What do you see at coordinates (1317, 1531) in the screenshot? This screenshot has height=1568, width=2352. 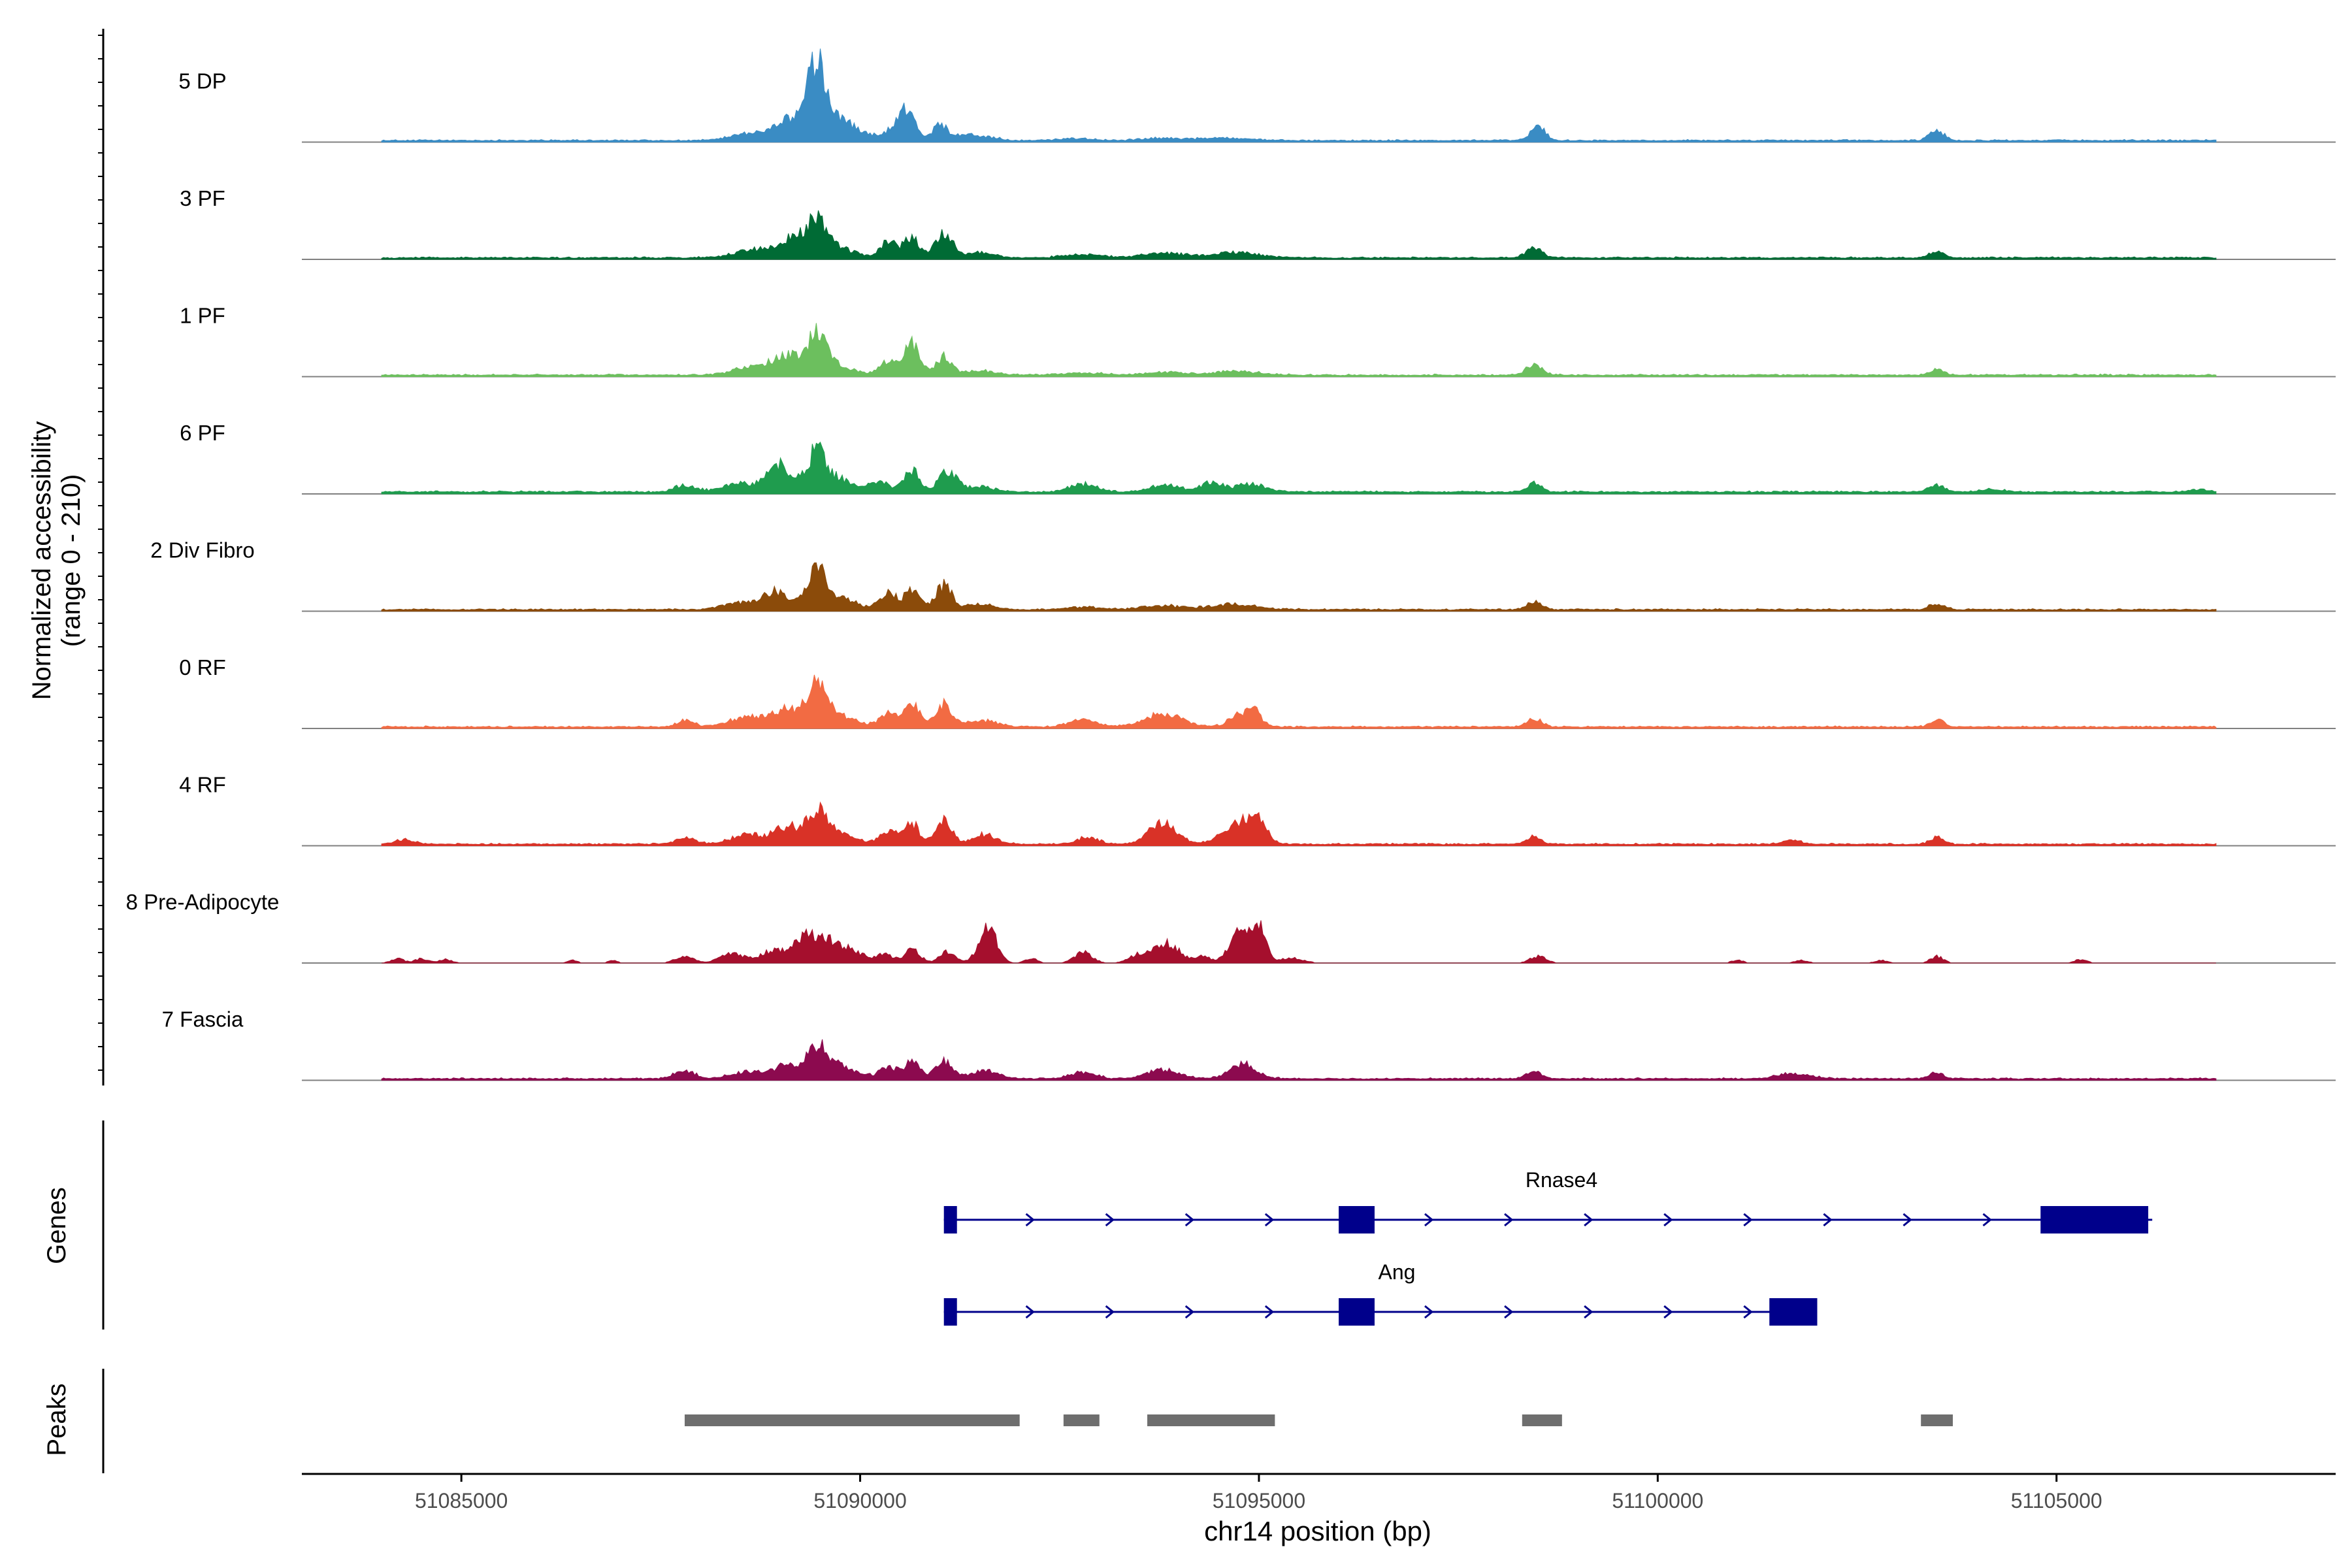 I see `x-axis-title: chr14 position (bp)` at bounding box center [1317, 1531].